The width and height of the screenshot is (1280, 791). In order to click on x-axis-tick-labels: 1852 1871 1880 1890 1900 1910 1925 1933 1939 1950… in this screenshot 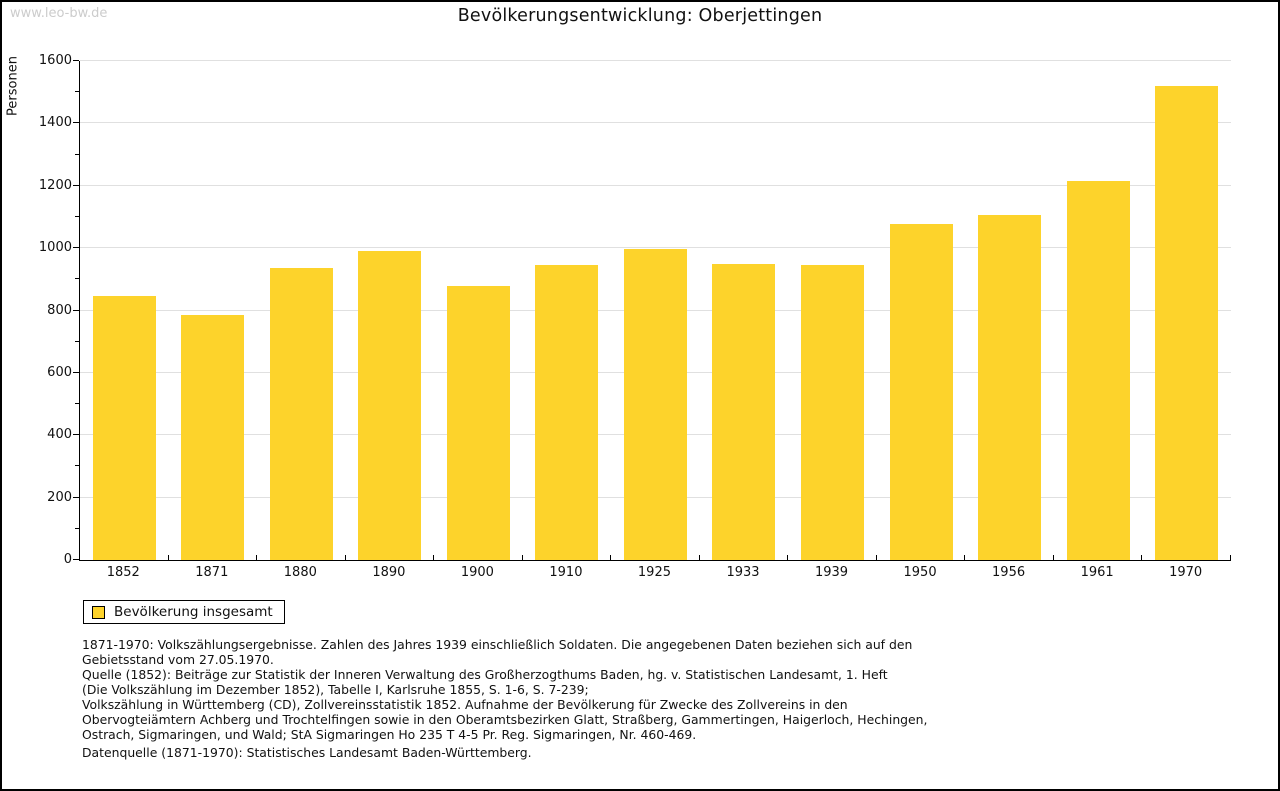, I will do `click(654, 572)`.